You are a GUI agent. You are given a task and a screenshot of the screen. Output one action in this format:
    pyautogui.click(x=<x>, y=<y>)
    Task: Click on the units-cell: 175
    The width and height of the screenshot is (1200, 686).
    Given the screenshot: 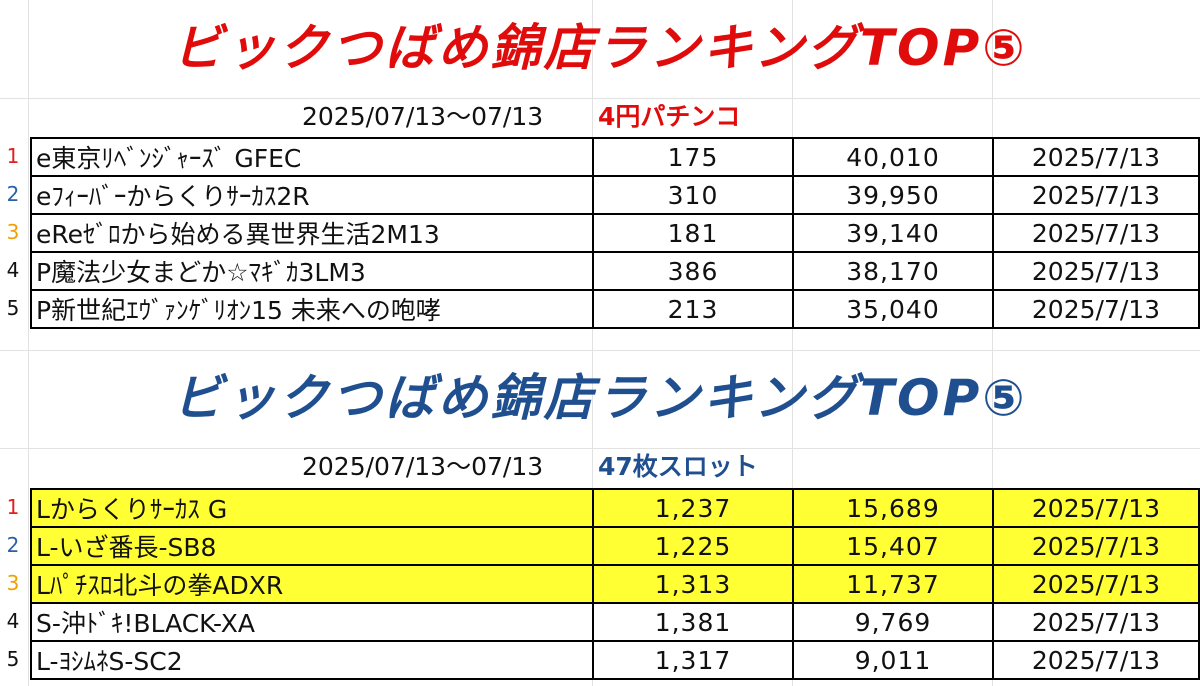 What is the action you would take?
    pyautogui.click(x=693, y=157)
    